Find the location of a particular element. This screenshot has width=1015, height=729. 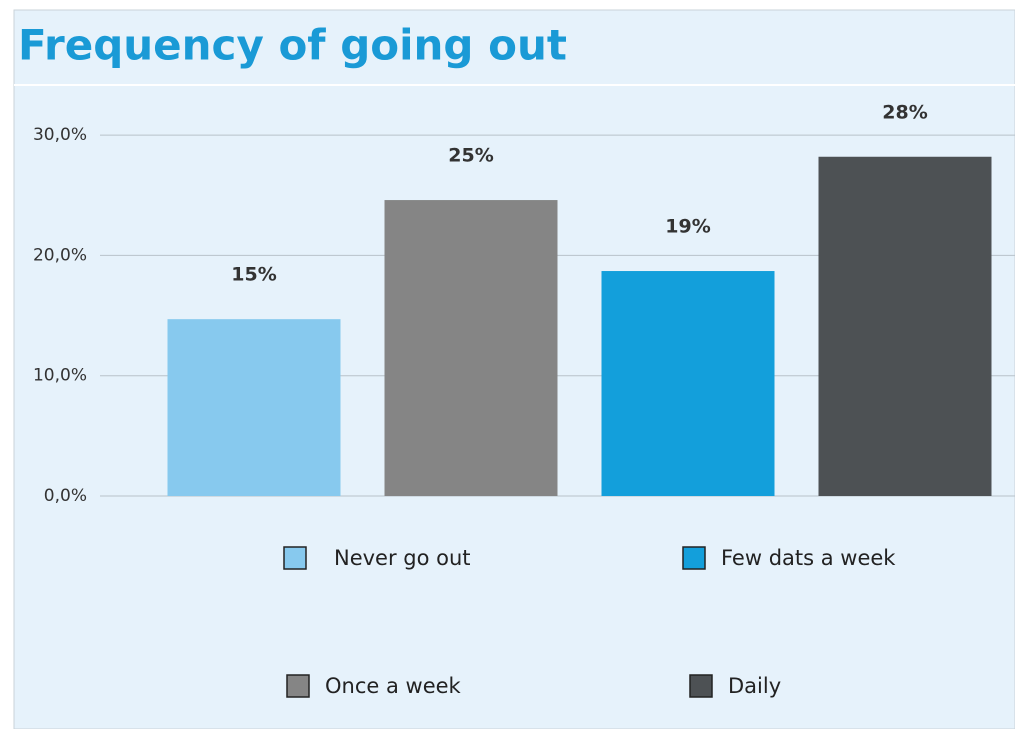

legend-label: Daily is located at coordinates (754, 686).